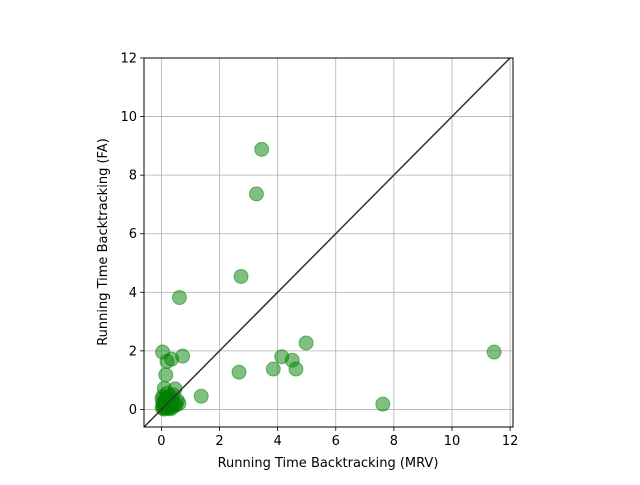  I want to click on y-tick-label: 8, so click(133, 176).